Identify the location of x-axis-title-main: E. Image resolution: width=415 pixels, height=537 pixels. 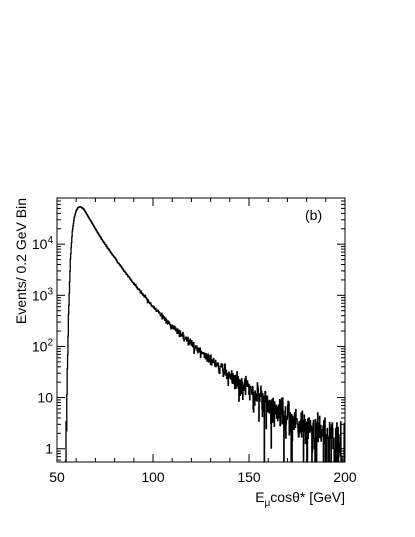
(259, 497).